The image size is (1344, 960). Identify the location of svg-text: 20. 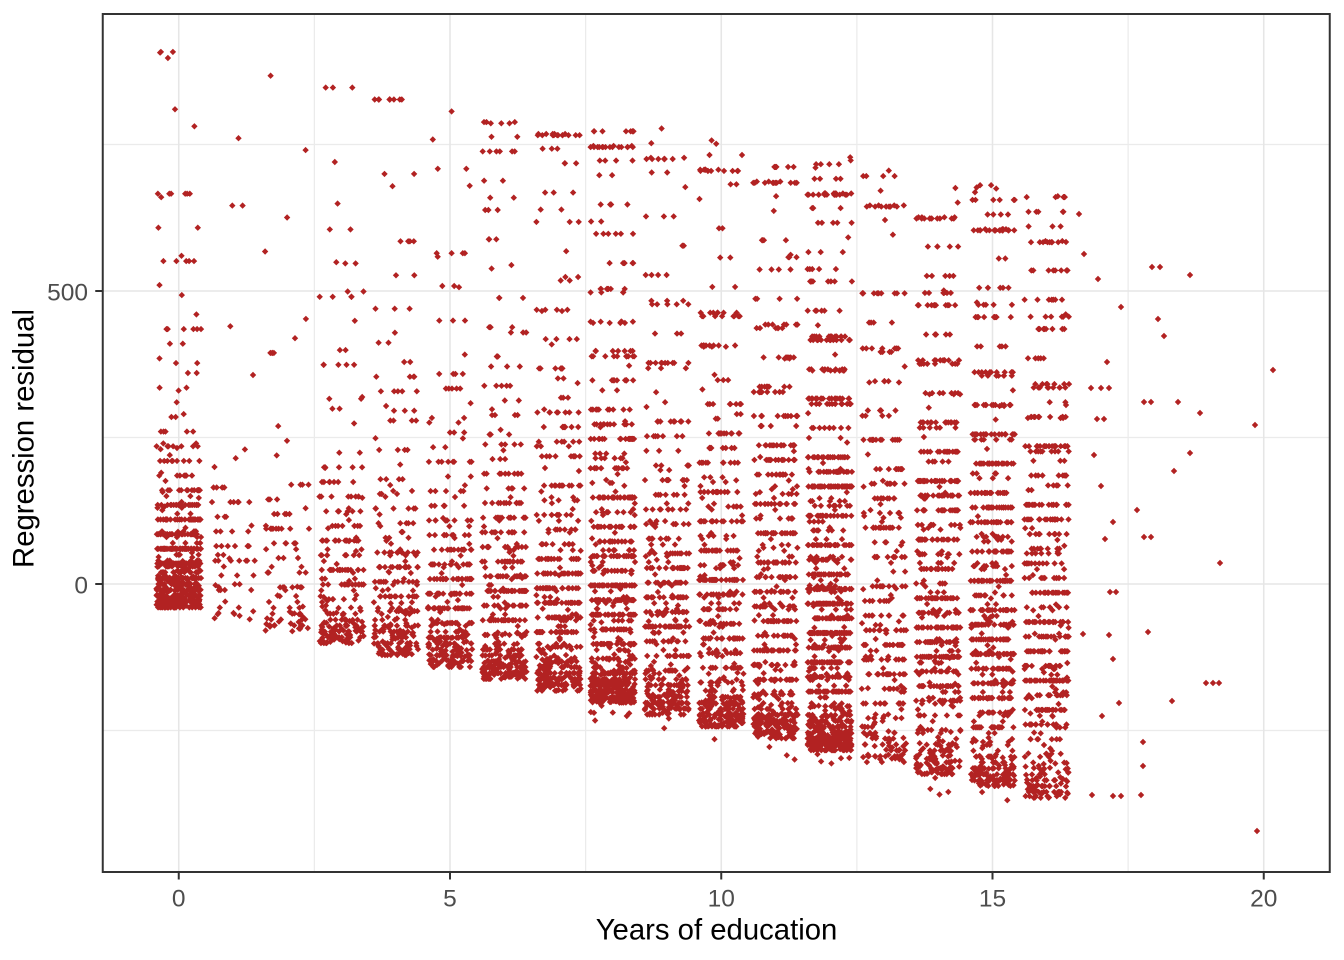
(1263, 899).